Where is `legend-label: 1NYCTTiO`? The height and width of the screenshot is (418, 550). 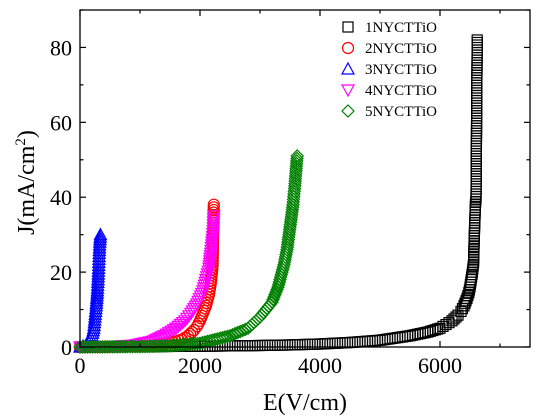
legend-label: 1NYCTTiO is located at coordinates (401, 28).